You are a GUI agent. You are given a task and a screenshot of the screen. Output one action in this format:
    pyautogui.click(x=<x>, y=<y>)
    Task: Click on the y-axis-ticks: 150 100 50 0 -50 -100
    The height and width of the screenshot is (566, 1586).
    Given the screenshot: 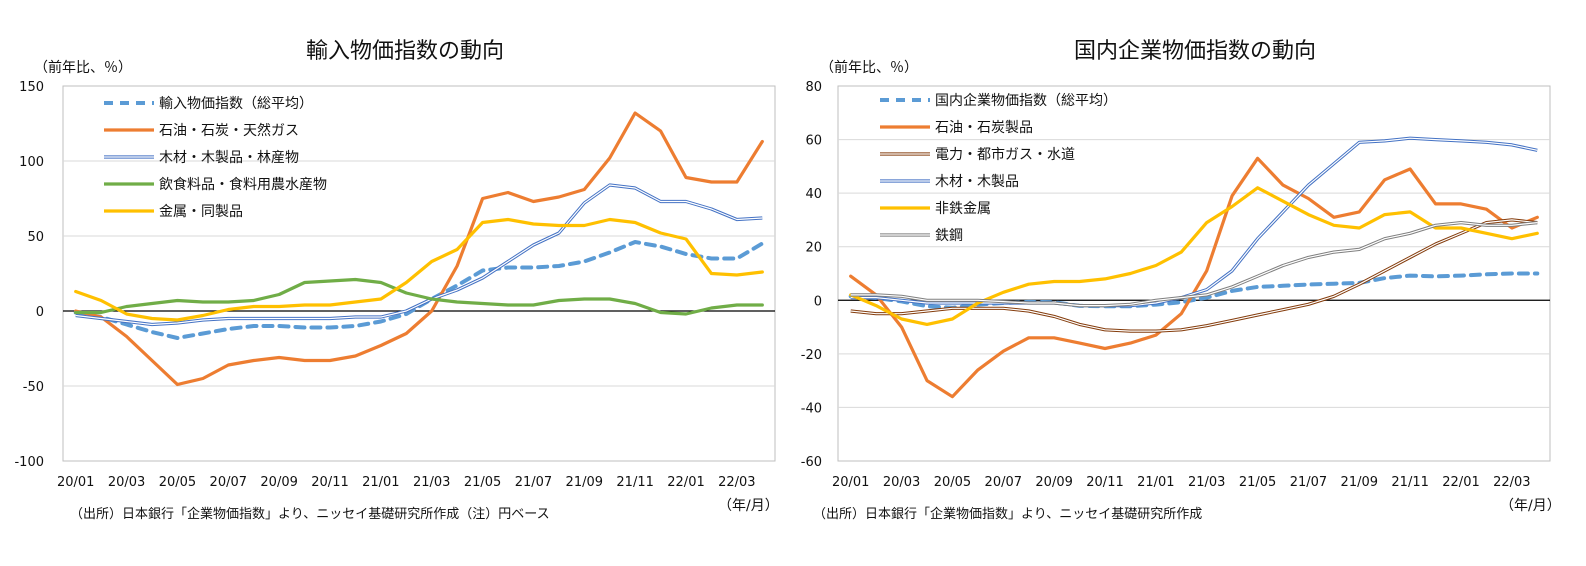 What is the action you would take?
    pyautogui.click(x=29, y=275)
    